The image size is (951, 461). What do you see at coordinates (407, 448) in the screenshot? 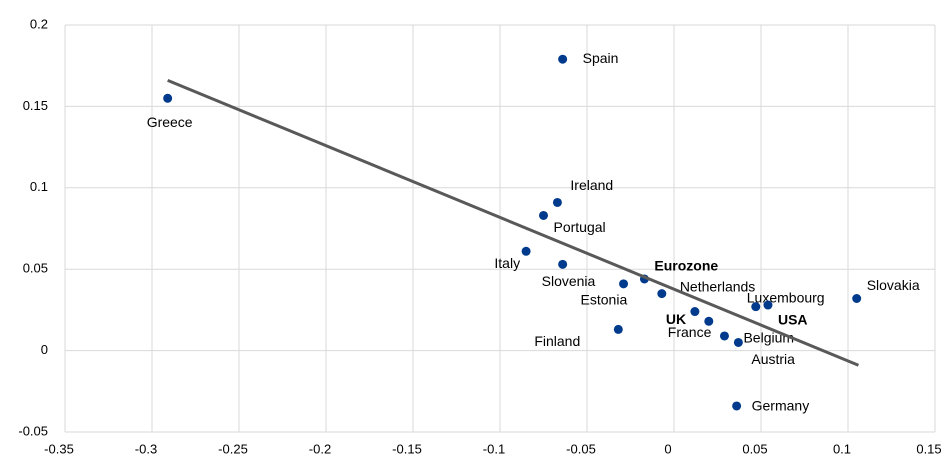
I see `x-tick-label: -0.15` at bounding box center [407, 448].